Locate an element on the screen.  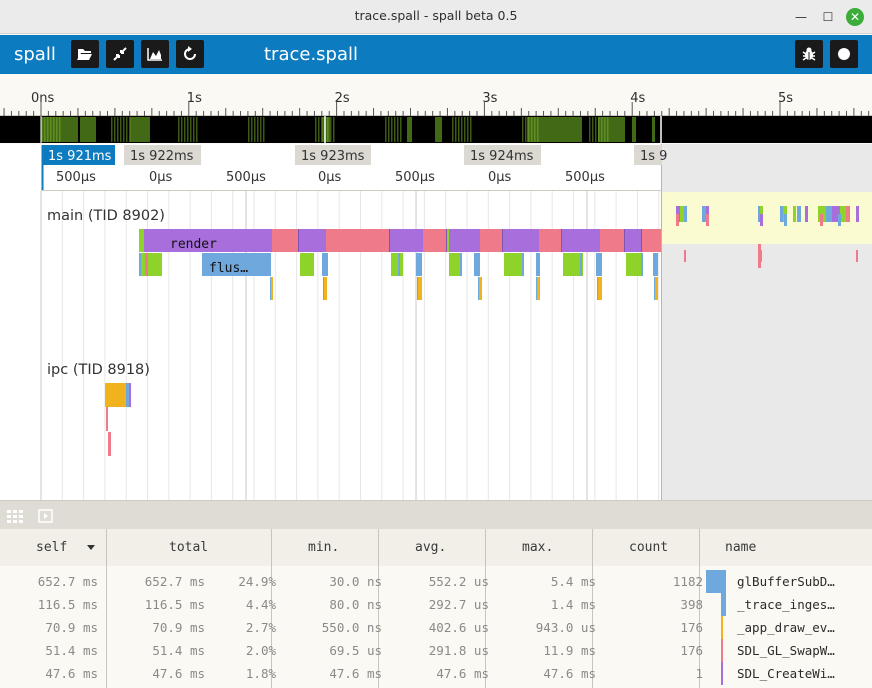
cell-self: 51.4 ms is located at coordinates (71, 650).